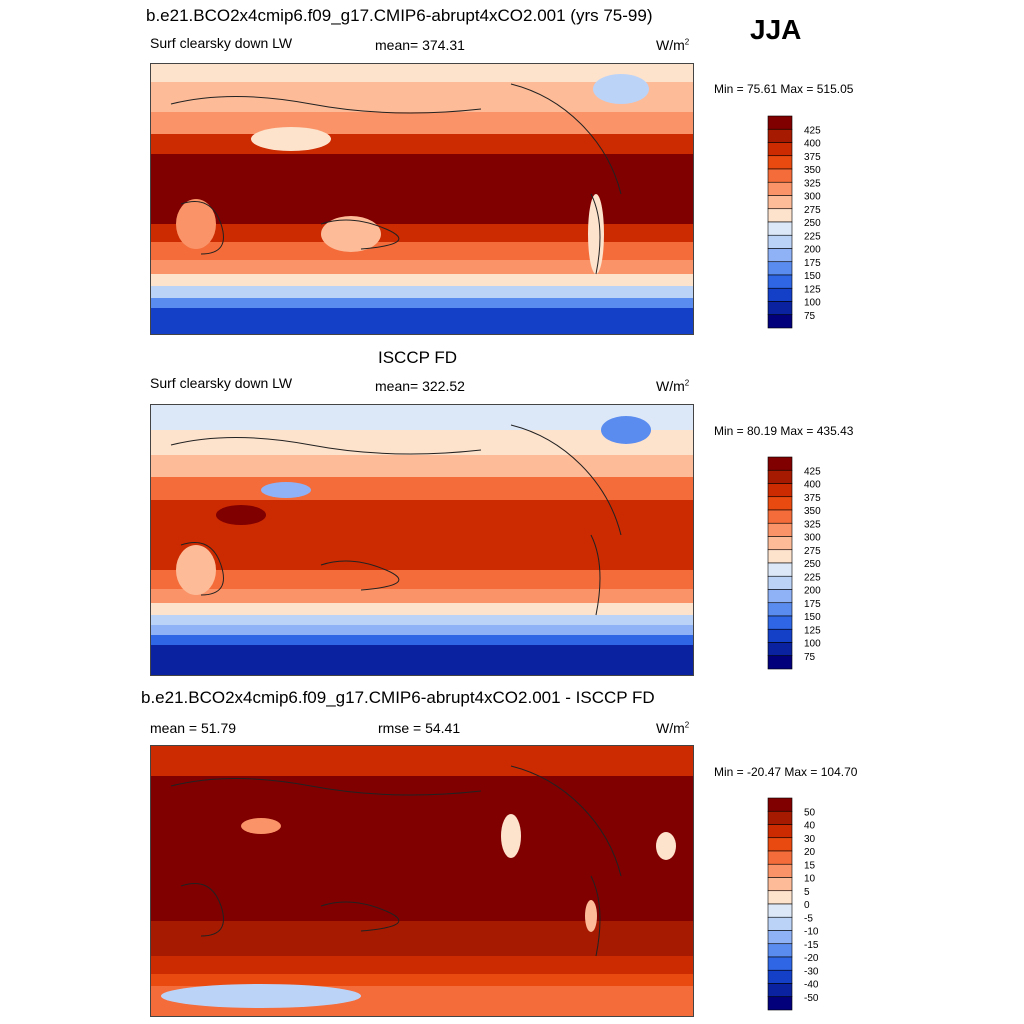  I want to click on colorbar-tick-label: 50, so click(810, 812).